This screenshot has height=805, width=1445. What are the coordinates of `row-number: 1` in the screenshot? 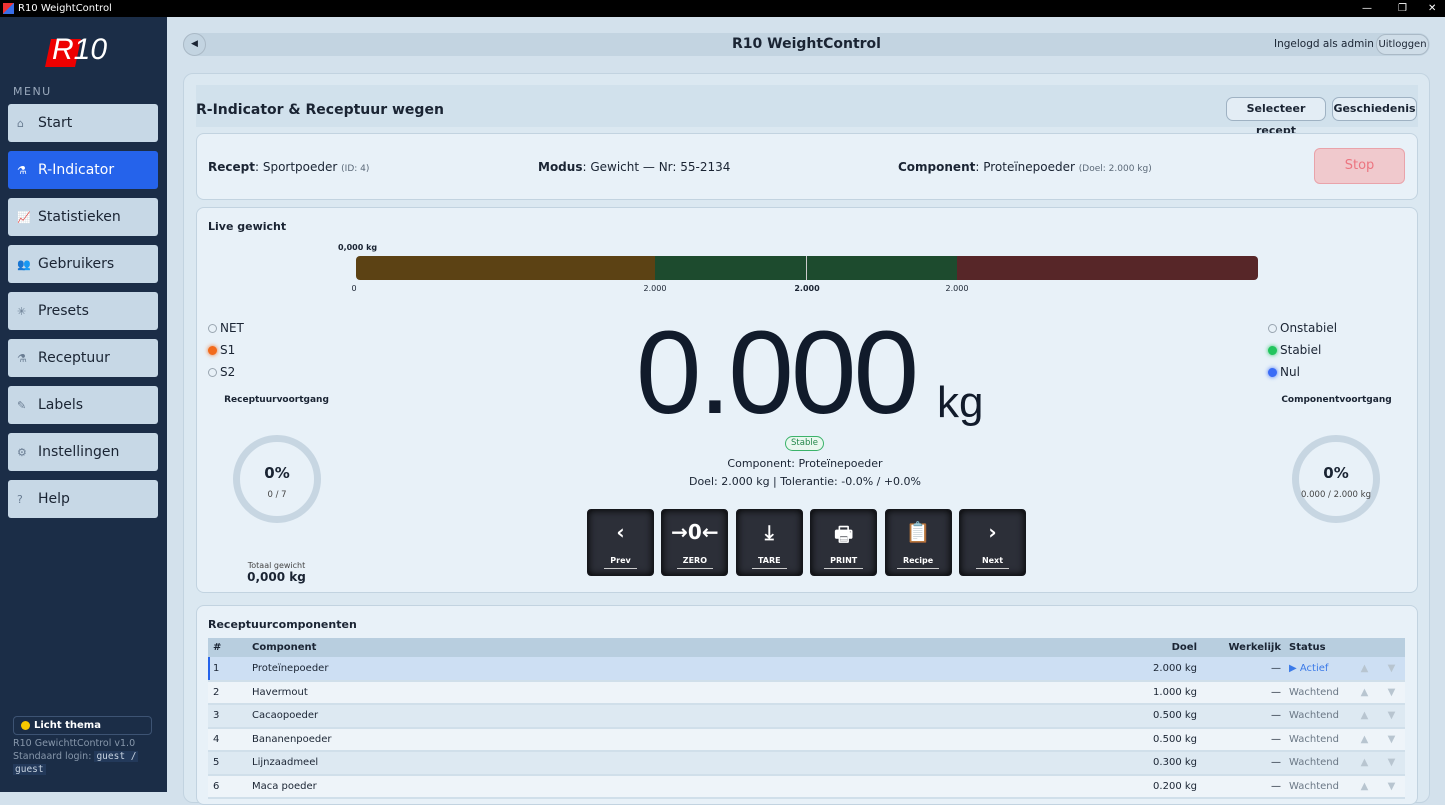 It's located at (230, 669).